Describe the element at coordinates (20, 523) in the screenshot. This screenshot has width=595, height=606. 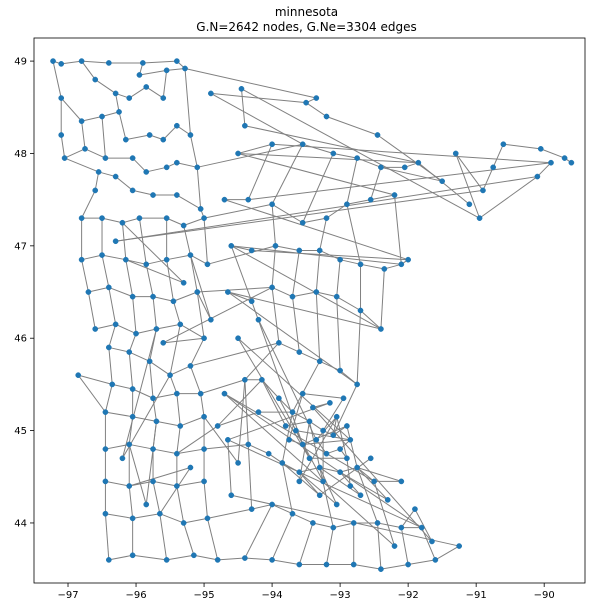
I see `y-tick-label: 44` at that location.